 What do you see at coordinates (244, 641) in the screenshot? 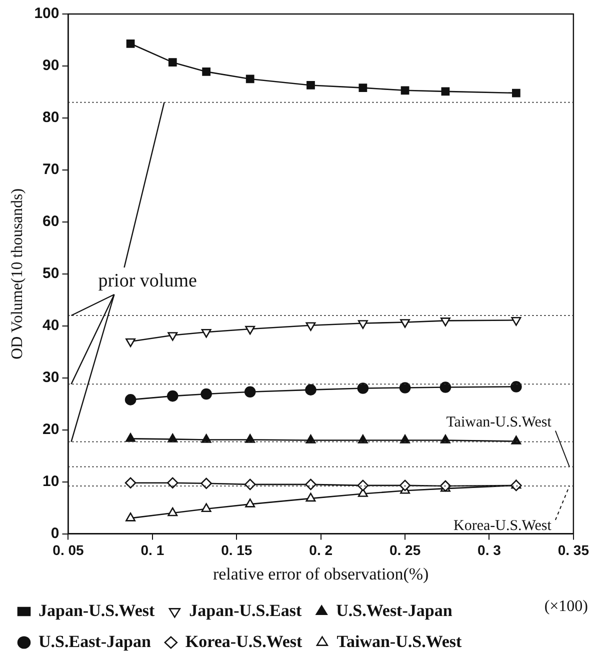
I see `legend-label: Korea-U.S.West` at bounding box center [244, 641].